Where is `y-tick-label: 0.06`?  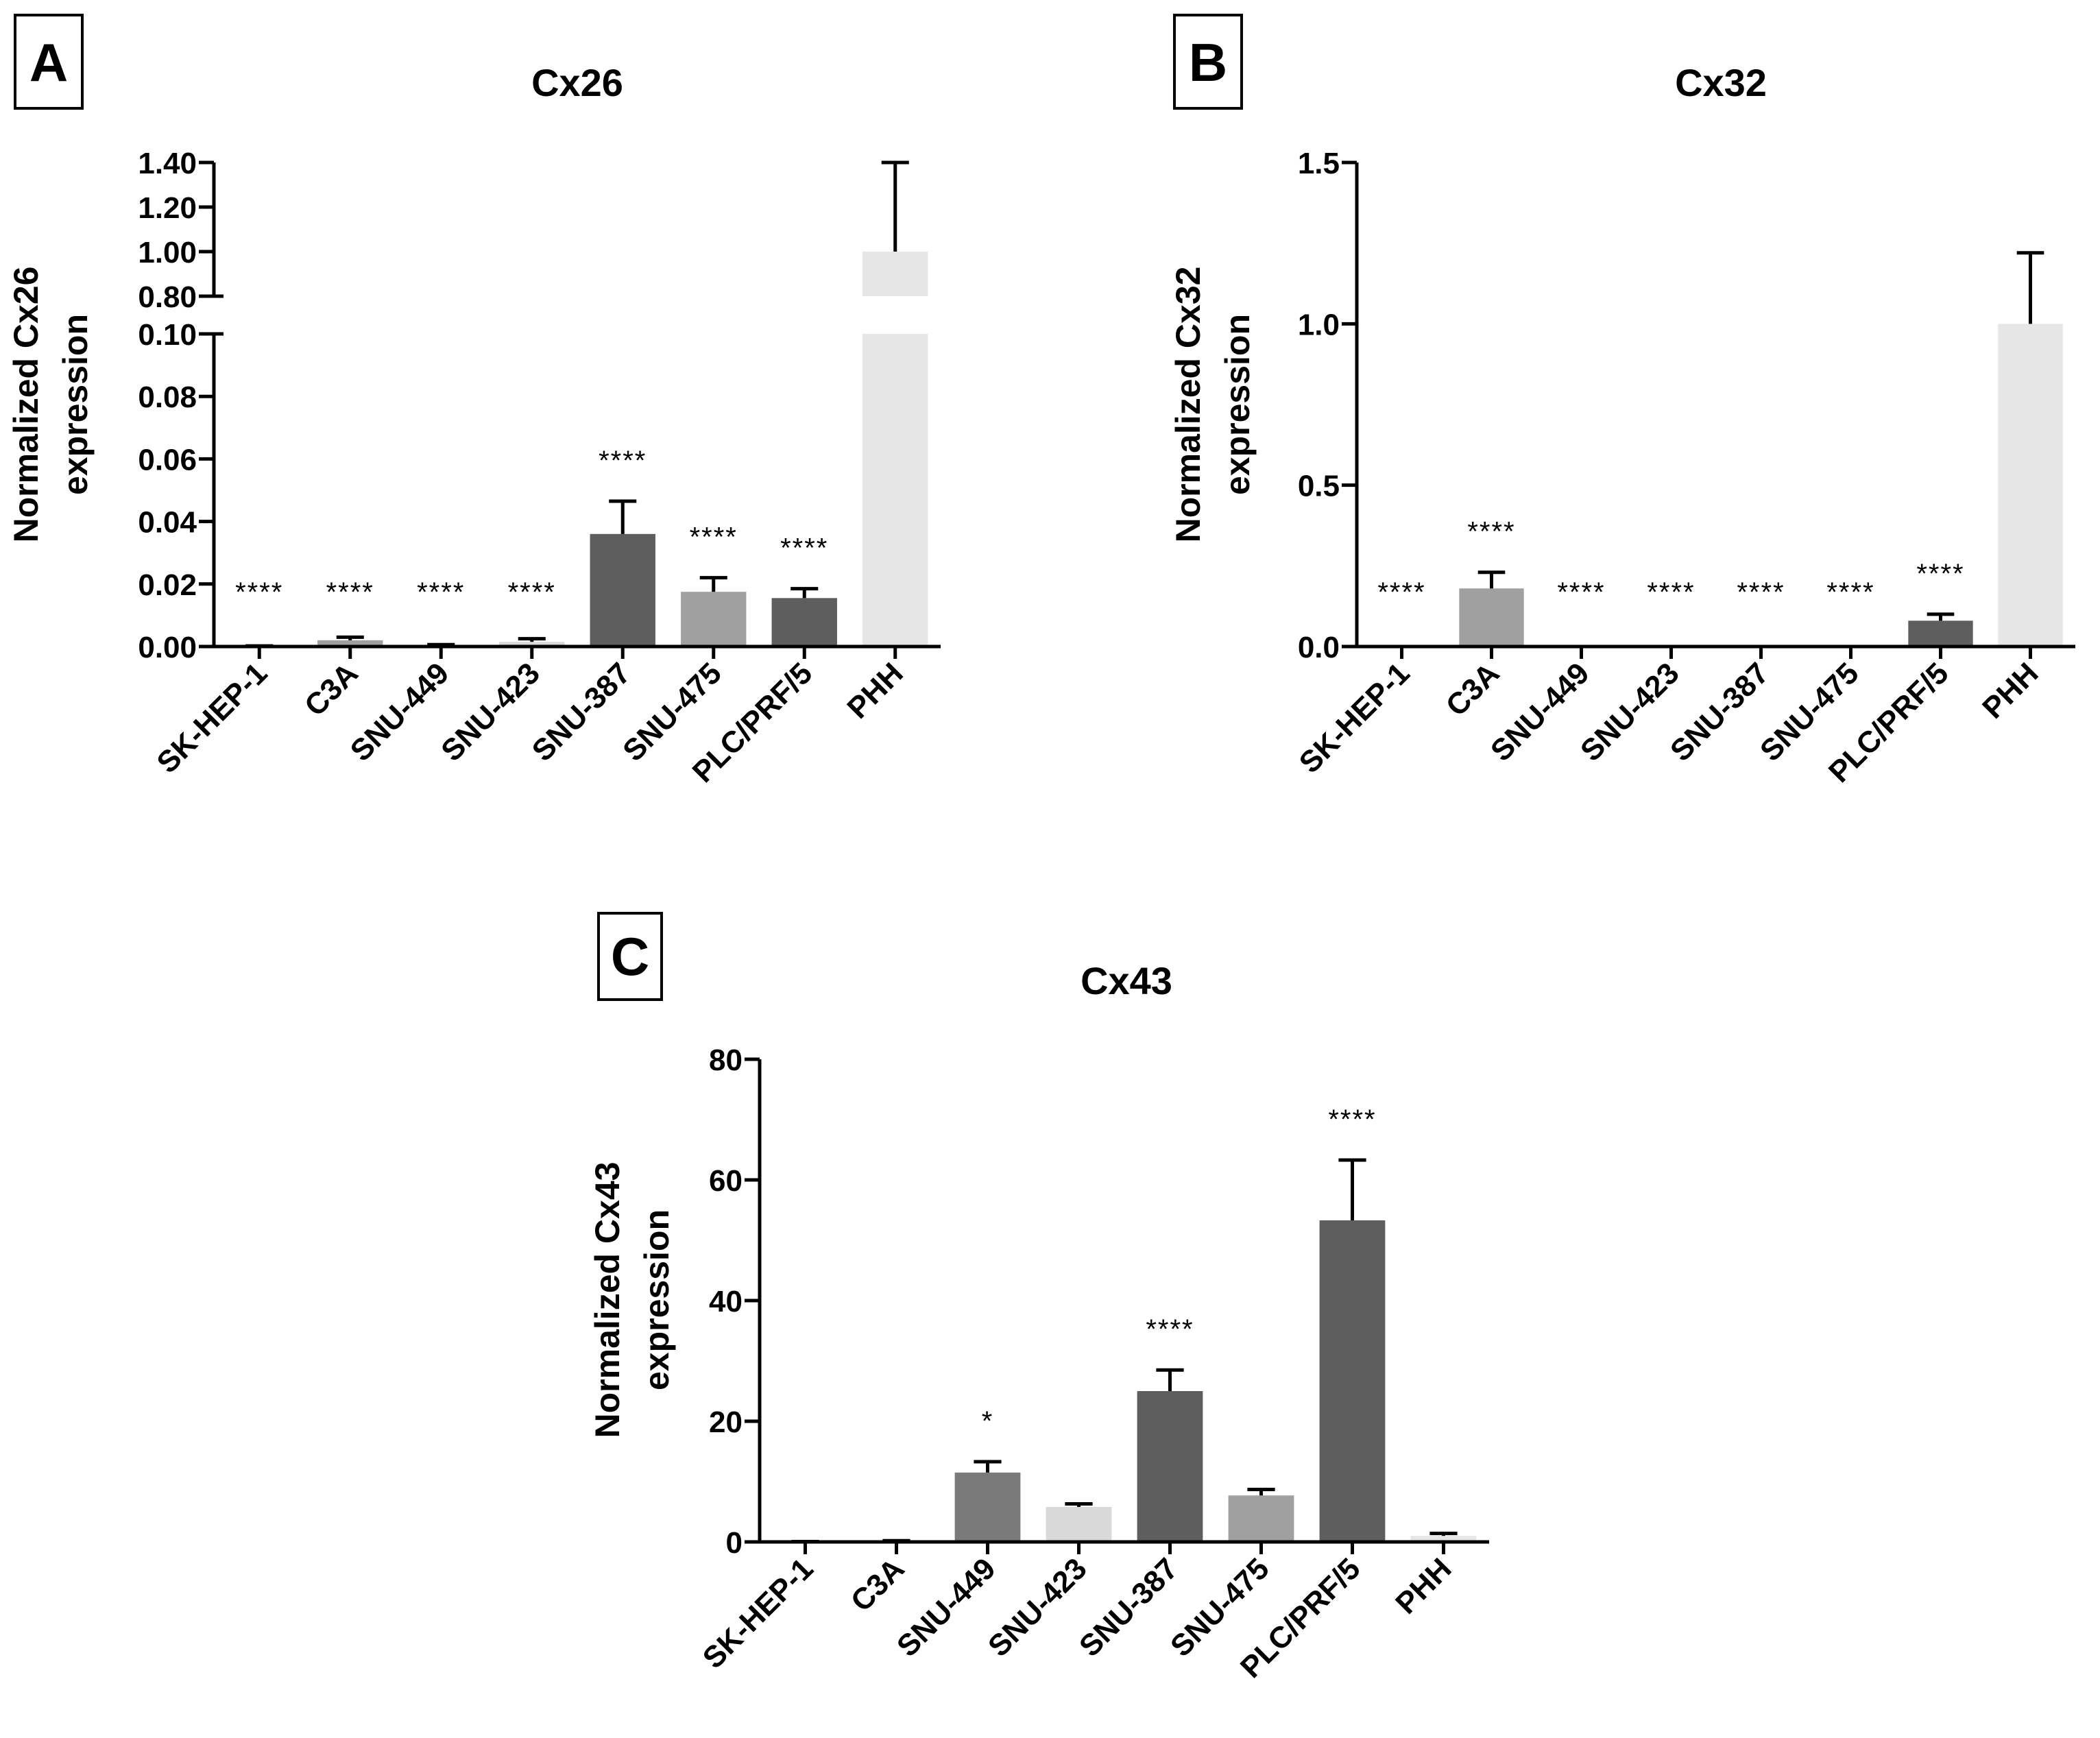
y-tick-label: 0.06 is located at coordinates (167, 460).